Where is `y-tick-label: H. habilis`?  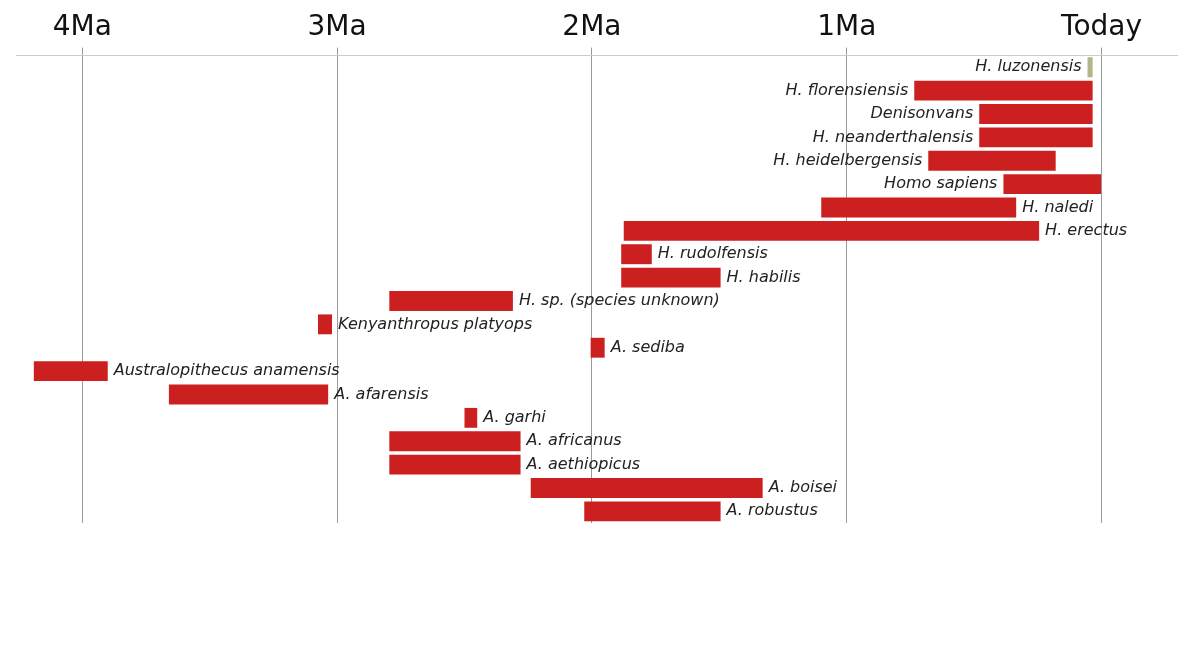 y-tick-label: H. habilis is located at coordinates (763, 276).